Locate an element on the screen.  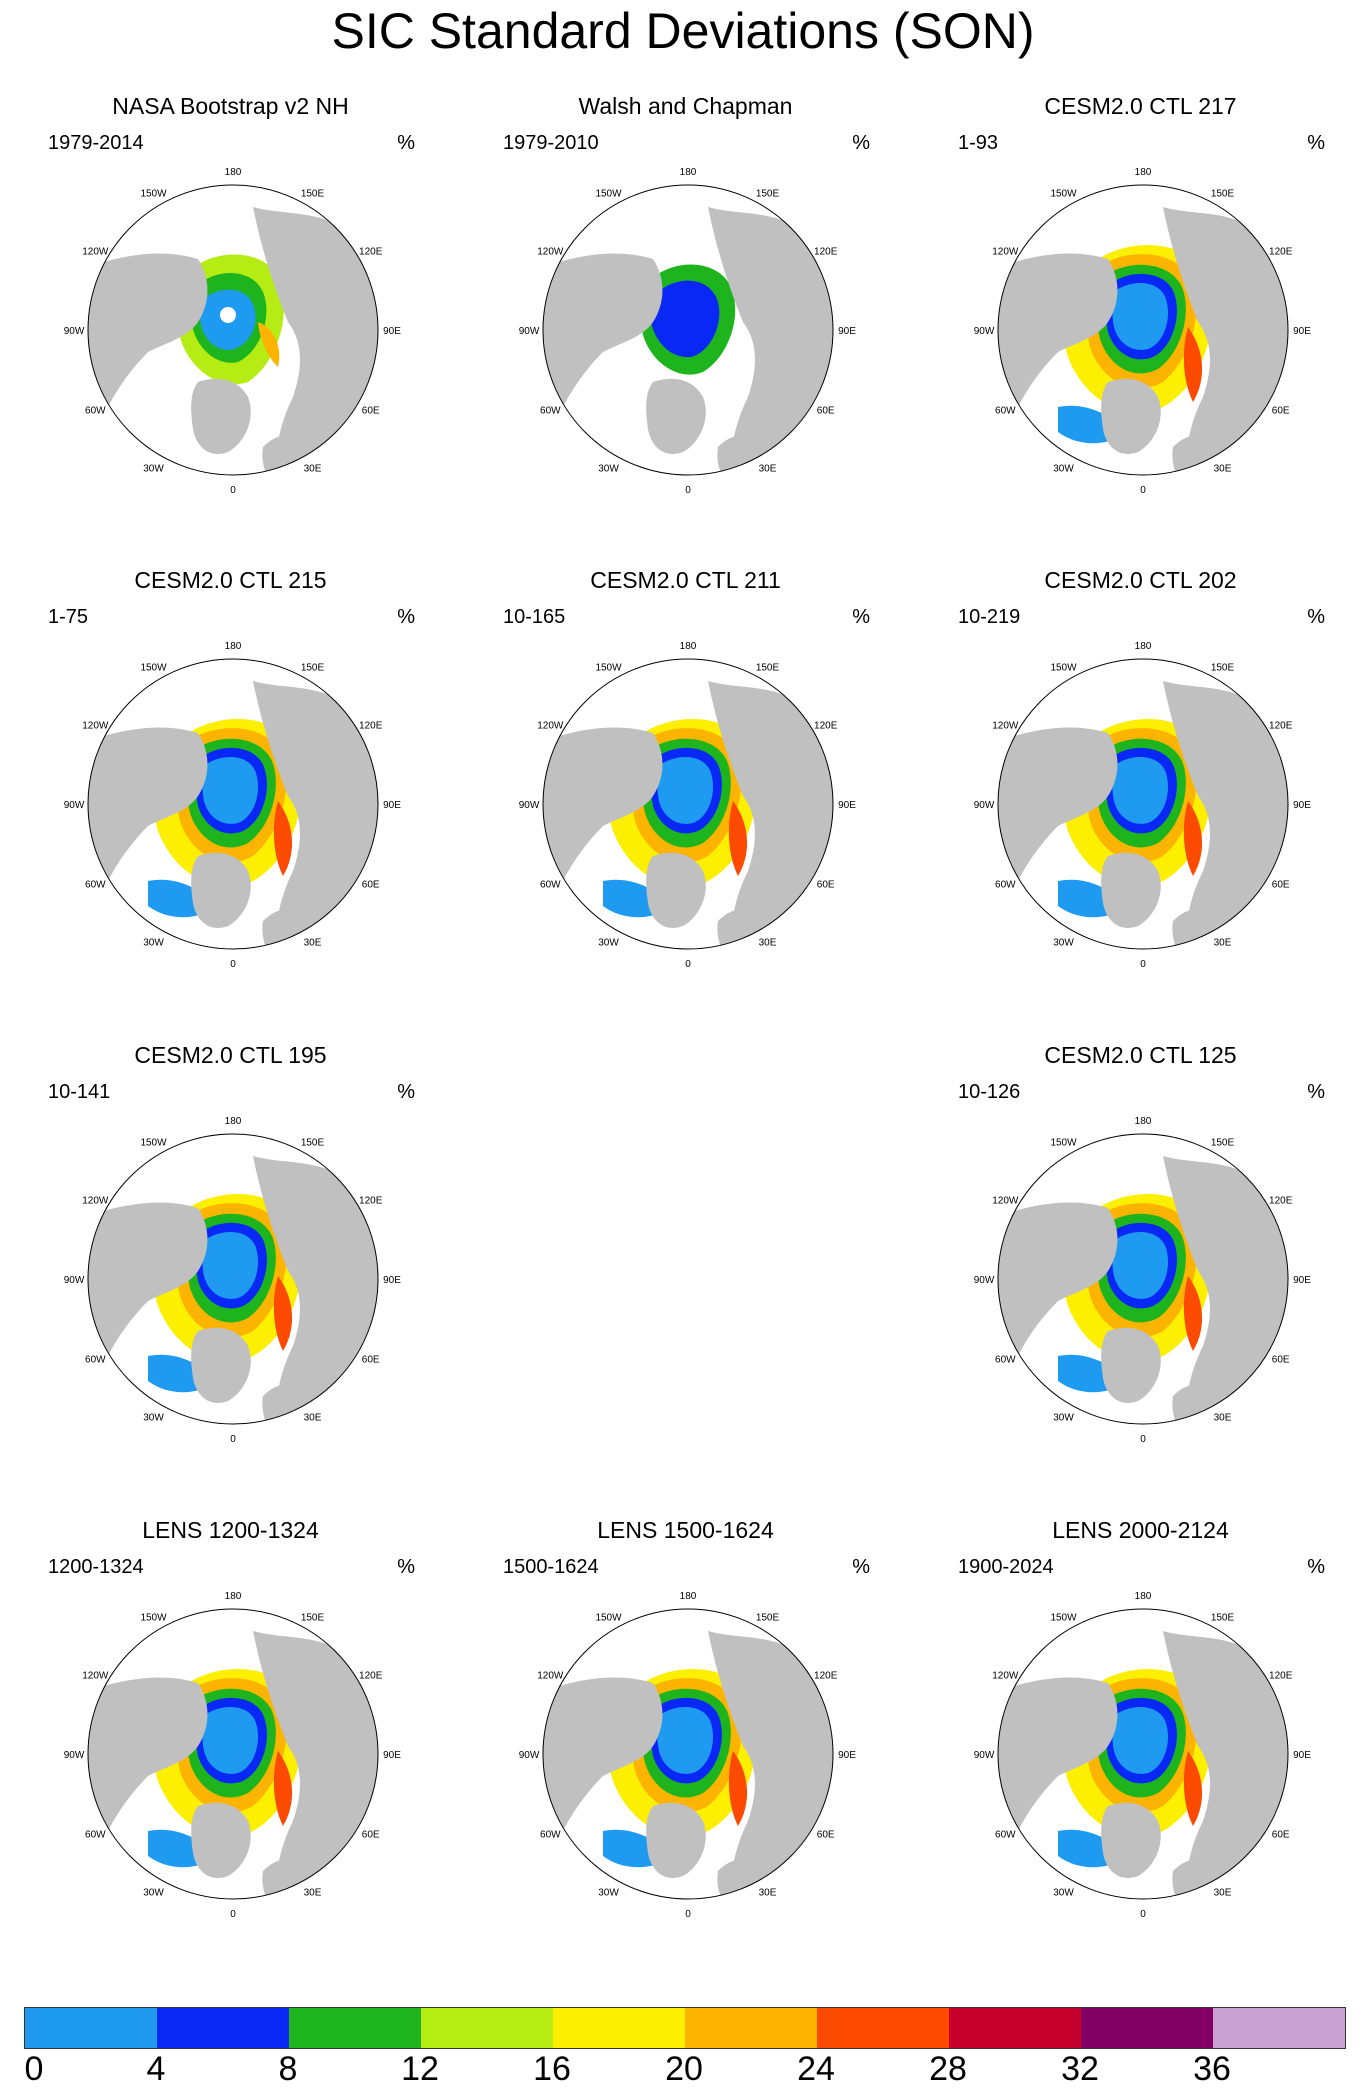
panel-title: CESM2.0 CTL 217 is located at coordinates (1140, 106).